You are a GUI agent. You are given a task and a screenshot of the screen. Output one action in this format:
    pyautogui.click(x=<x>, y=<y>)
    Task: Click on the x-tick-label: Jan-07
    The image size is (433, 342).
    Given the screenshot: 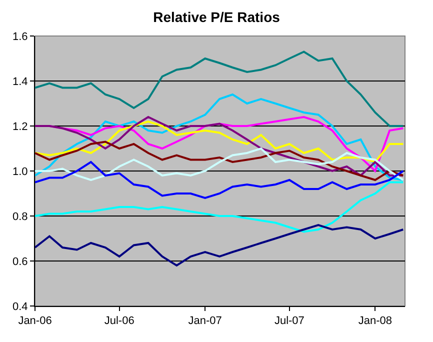 What is the action you would take?
    pyautogui.click(x=205, y=321)
    